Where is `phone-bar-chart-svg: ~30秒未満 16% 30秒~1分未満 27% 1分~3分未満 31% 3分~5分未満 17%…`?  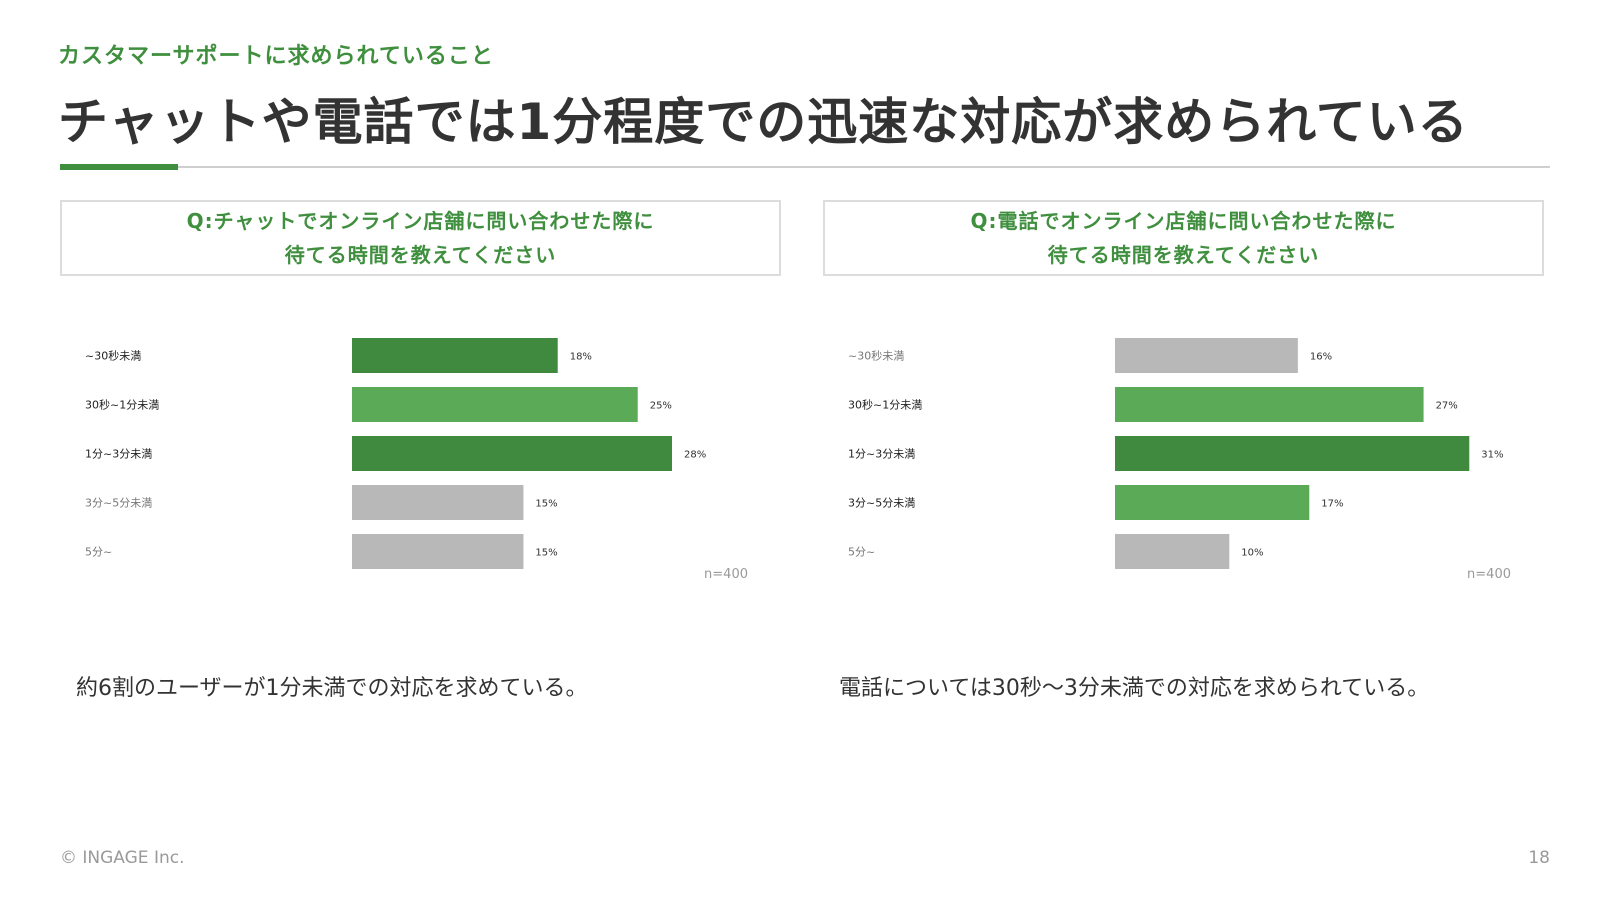 phone-bar-chart-svg: ~30秒未満 16% 30秒~1分未満 27% 1分~3分未満 31% 3分~5分未満 17%… is located at coordinates (1179, 460).